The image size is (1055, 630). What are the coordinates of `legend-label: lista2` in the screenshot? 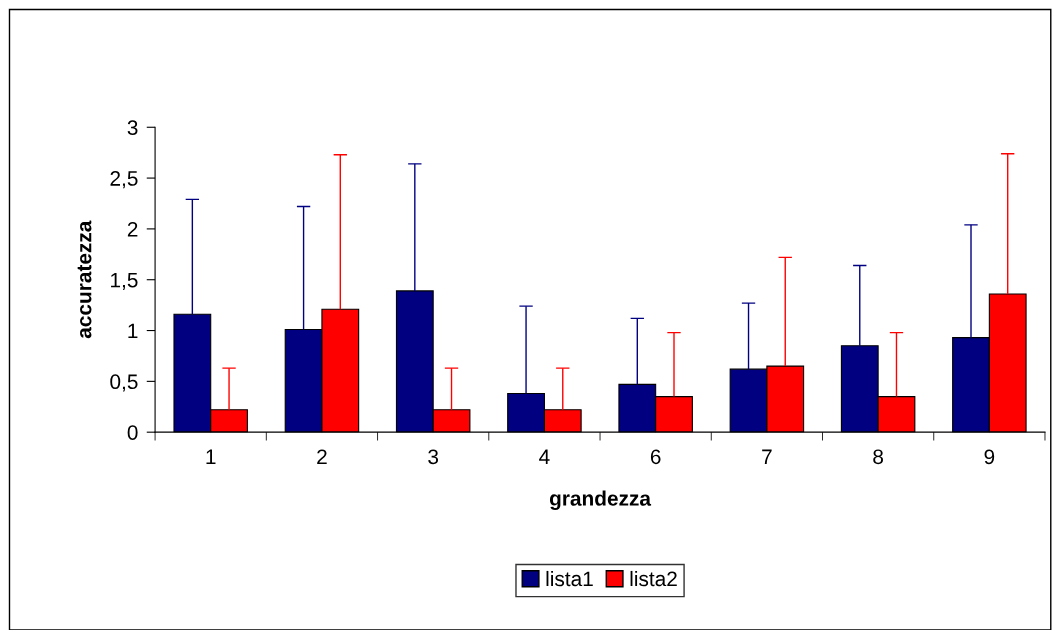 It's located at (653, 578).